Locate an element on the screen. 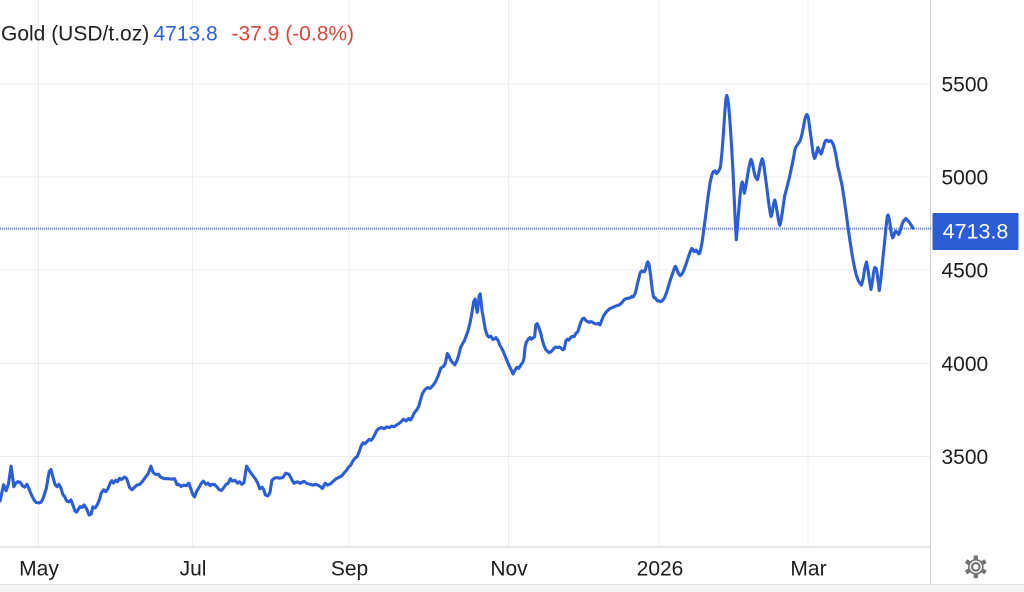 Image resolution: width=1024 pixels, height=592 pixels. svg-text: Nov is located at coordinates (509, 569).